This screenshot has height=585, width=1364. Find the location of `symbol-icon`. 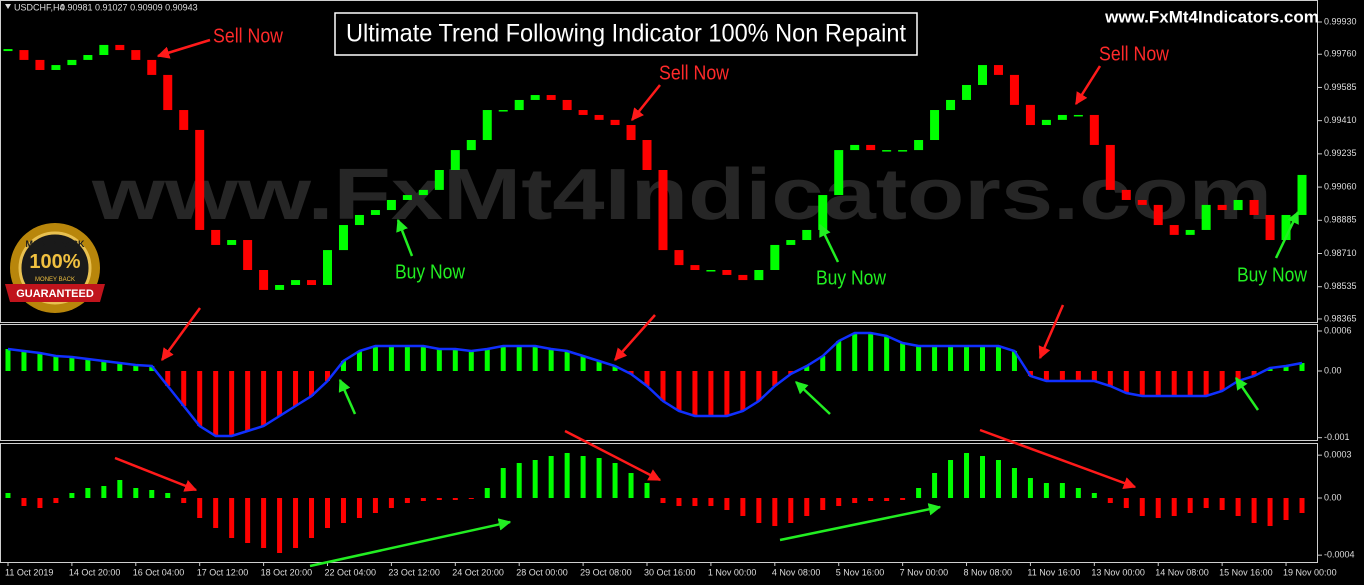

symbol-icon is located at coordinates (8, 6).